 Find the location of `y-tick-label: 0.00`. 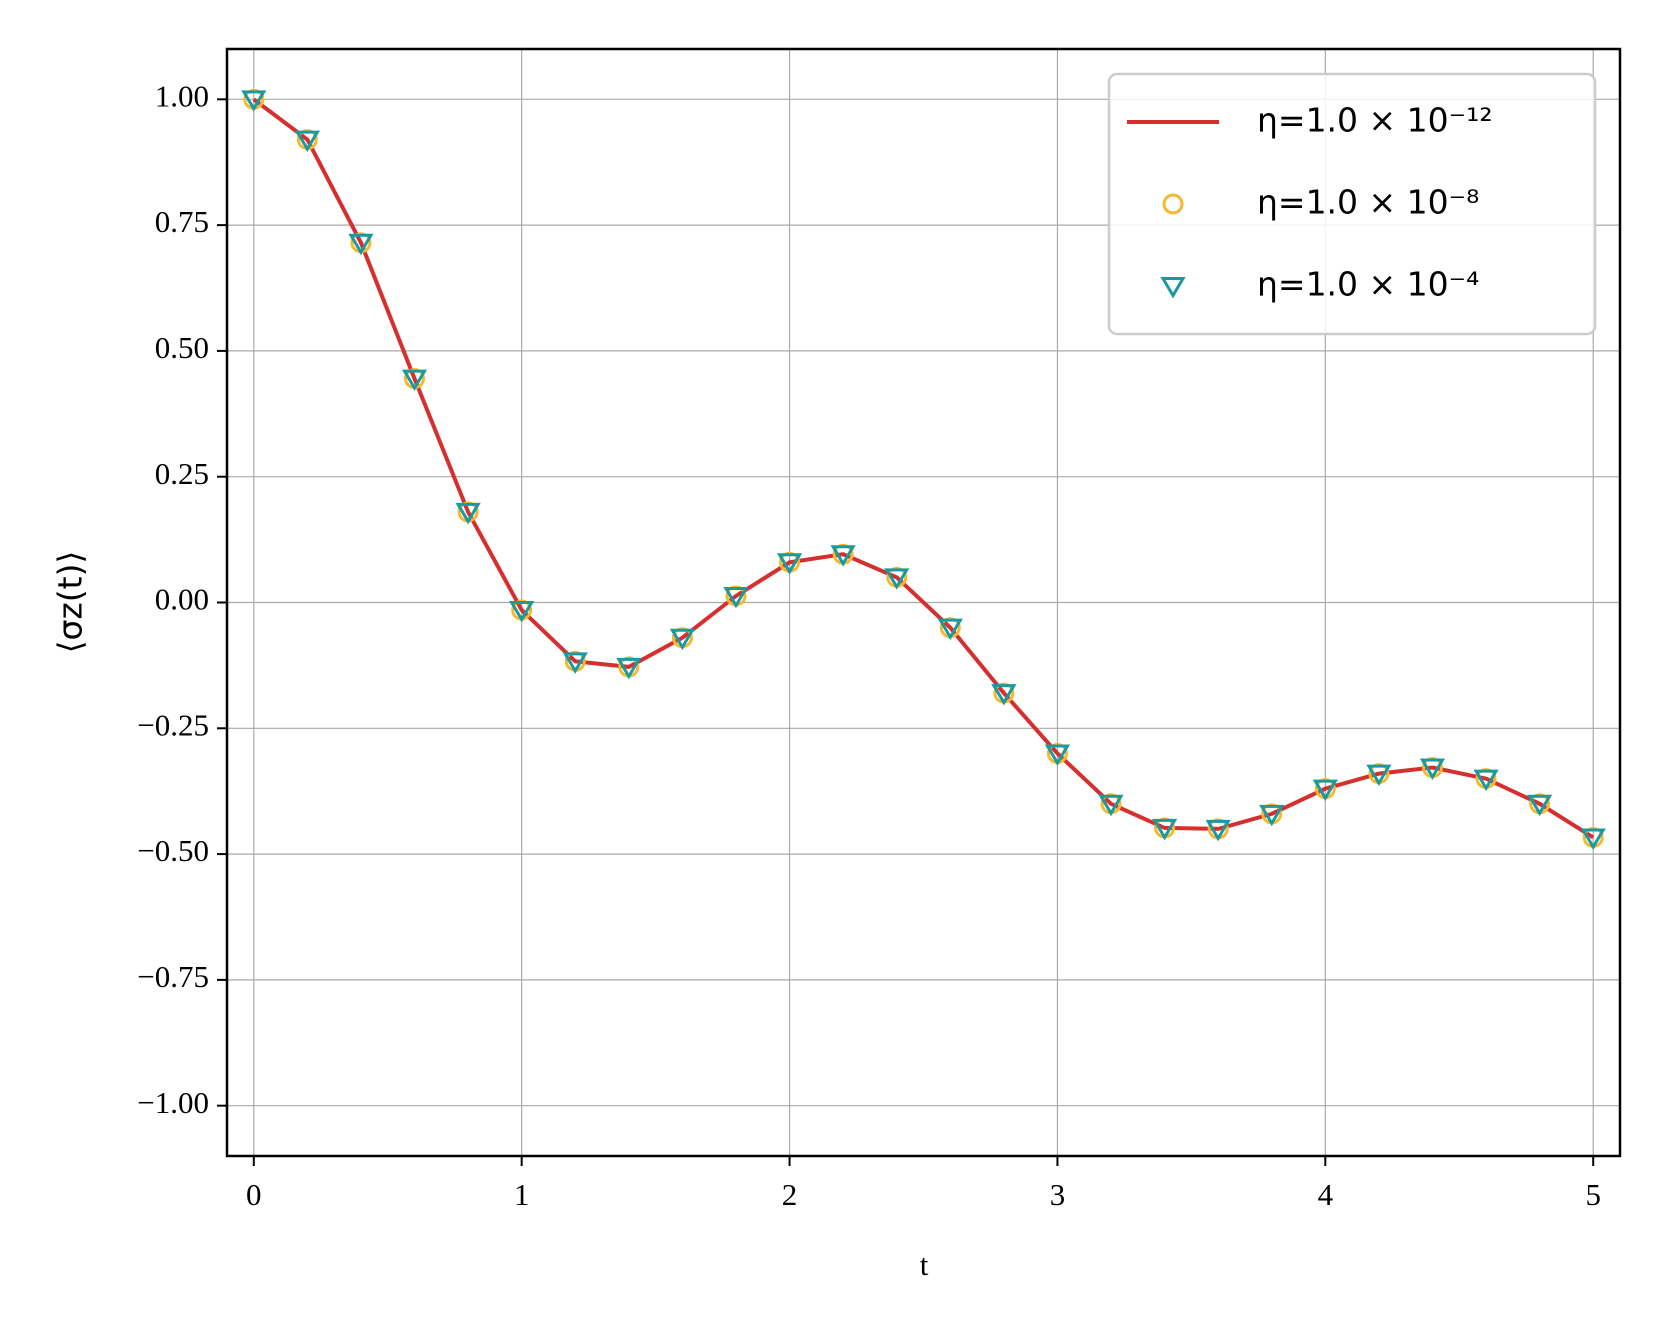

y-tick-label: 0.00 is located at coordinates (182, 599).